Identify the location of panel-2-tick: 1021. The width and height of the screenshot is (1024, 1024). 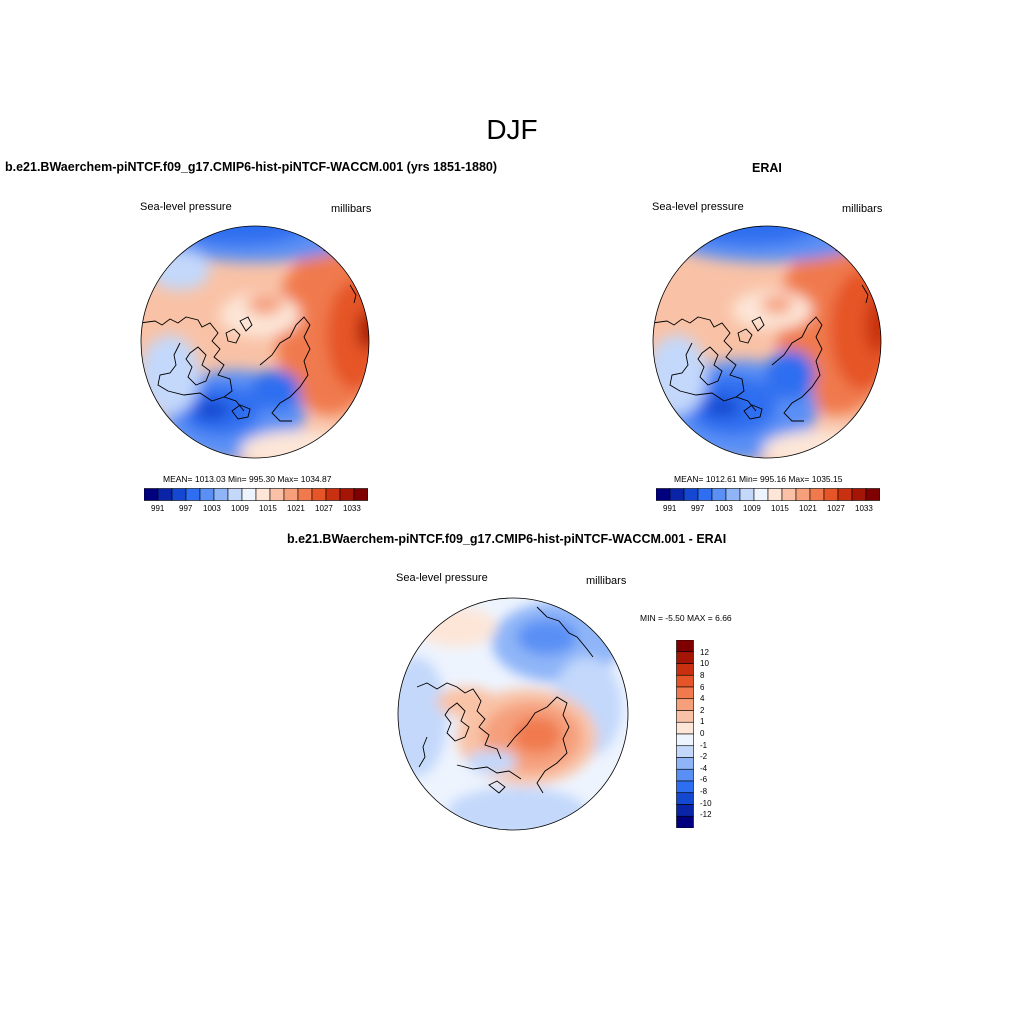
(808, 508).